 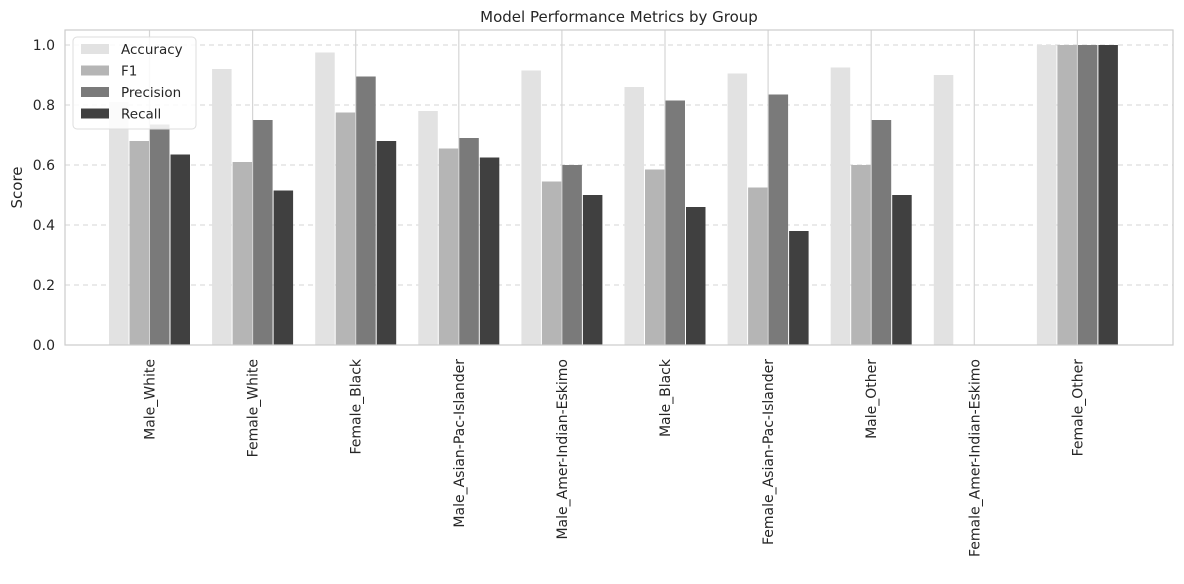 I want to click on bar-f1-female_white, so click(x=242, y=253).